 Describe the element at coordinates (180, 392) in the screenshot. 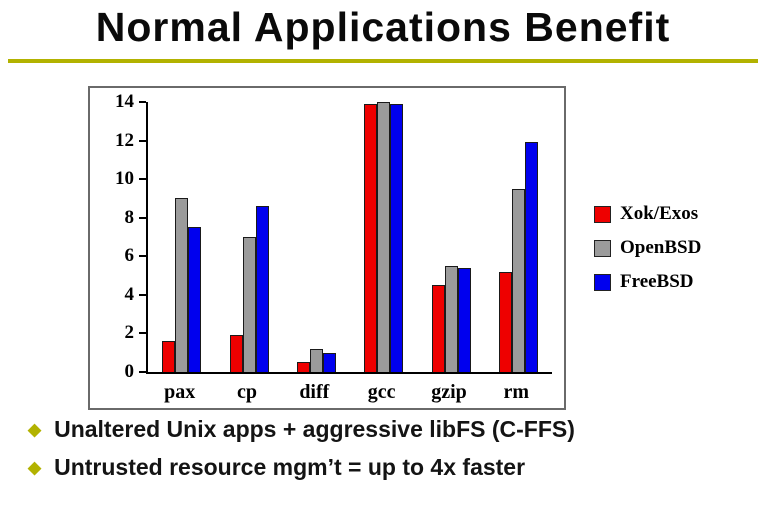

I see `x-category-label-pax: pax` at that location.